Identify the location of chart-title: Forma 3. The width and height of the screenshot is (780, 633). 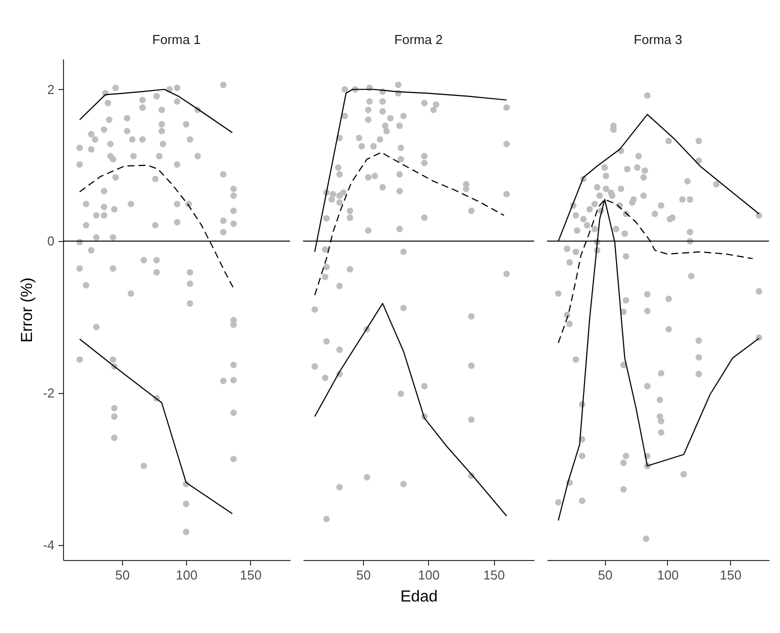
(658, 39).